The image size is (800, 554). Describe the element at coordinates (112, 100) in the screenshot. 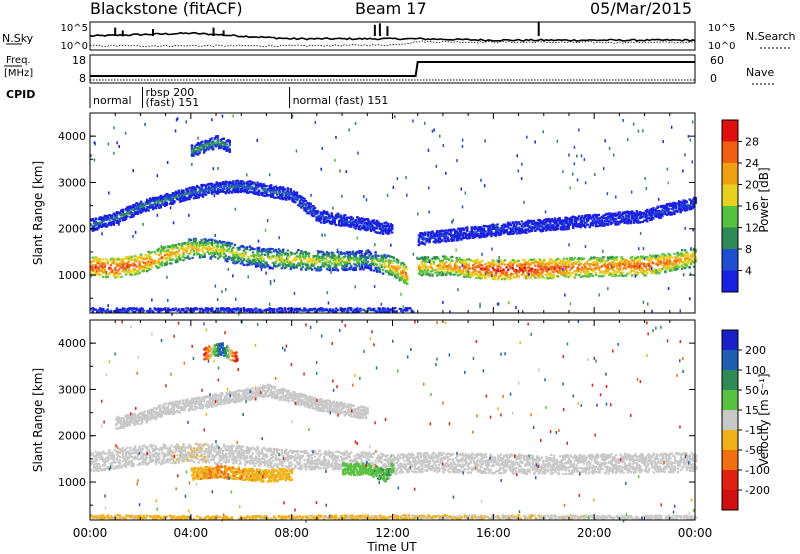

I see `cpid-label: normal` at that location.